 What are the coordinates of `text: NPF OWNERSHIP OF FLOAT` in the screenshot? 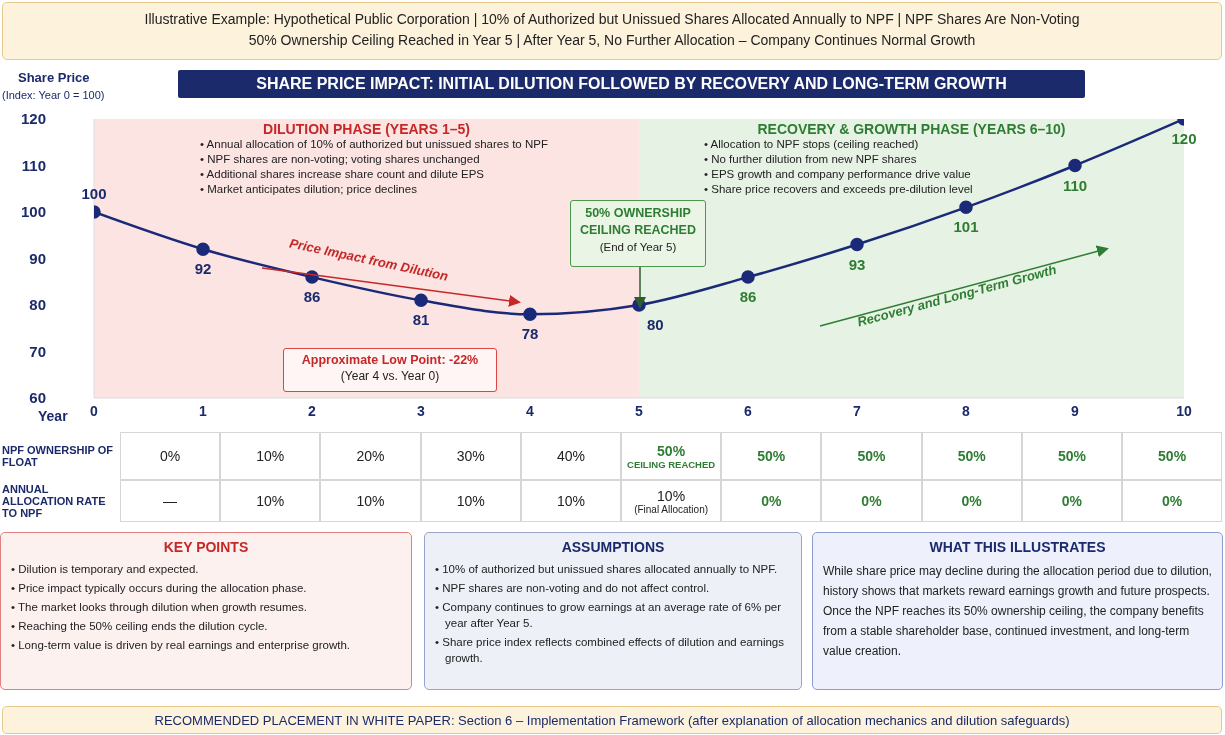 It's located at (60, 456).